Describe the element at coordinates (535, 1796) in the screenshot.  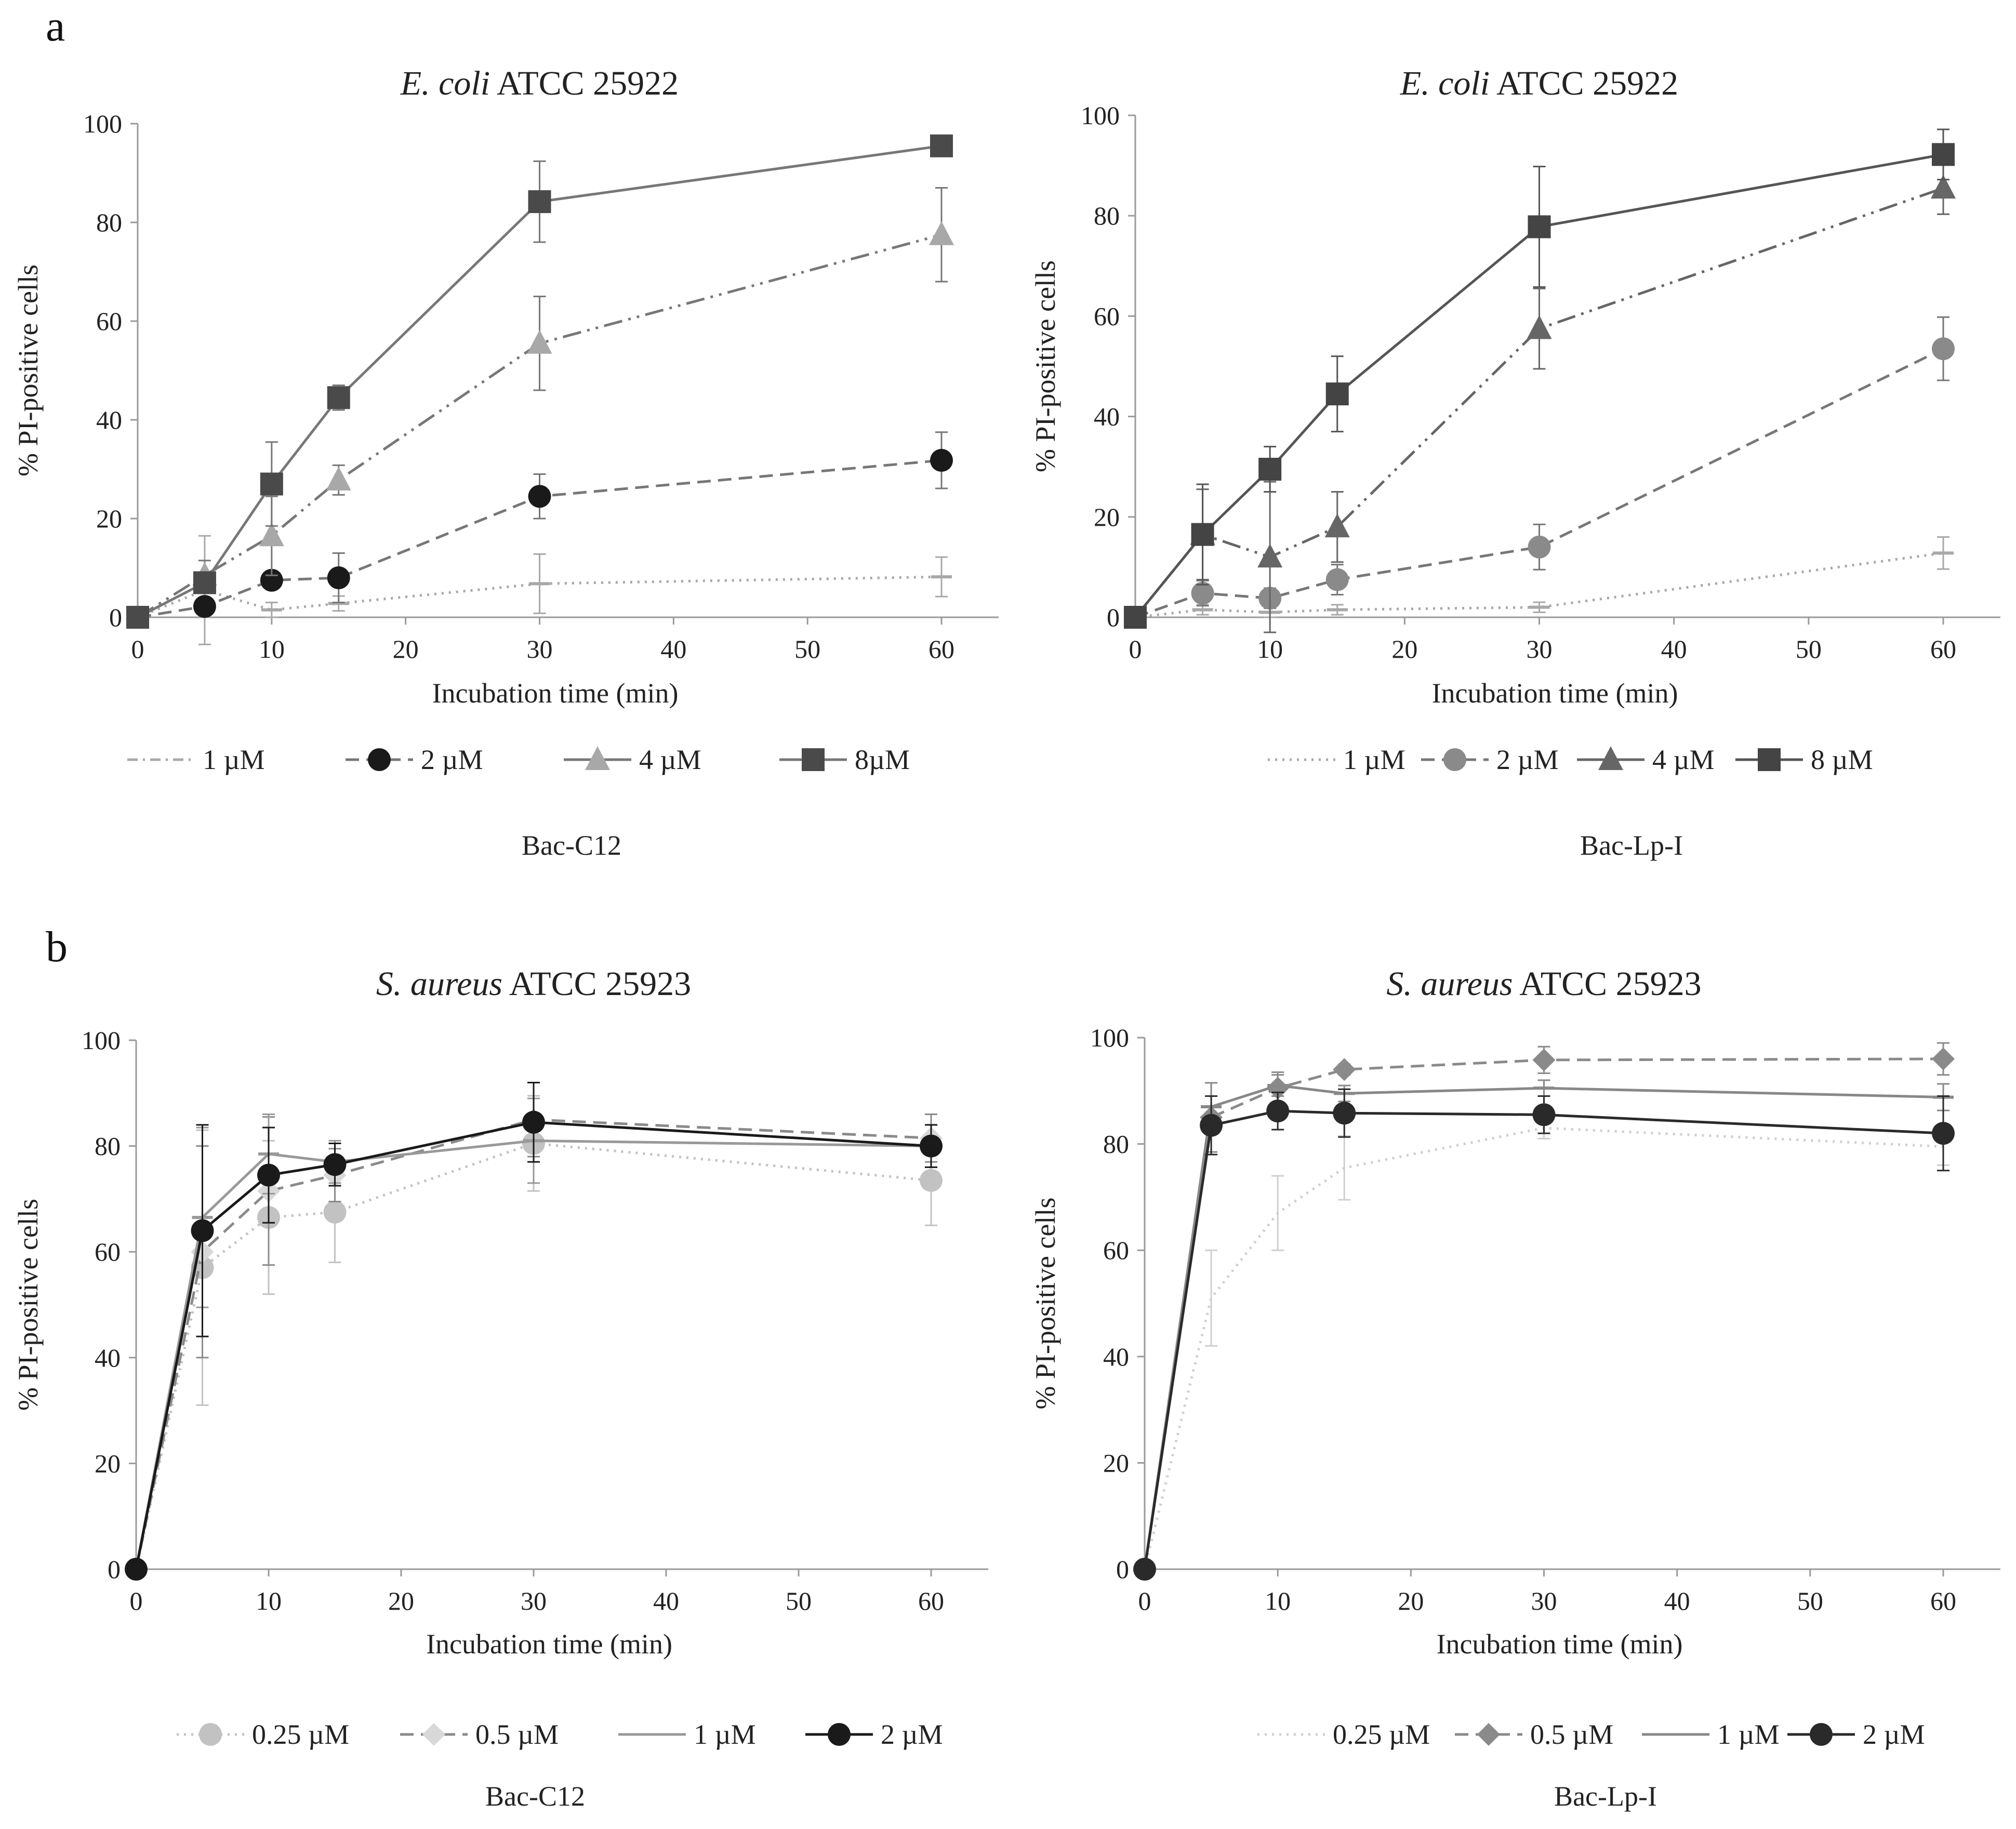
I see `chart-caption: Bac-C12` at that location.